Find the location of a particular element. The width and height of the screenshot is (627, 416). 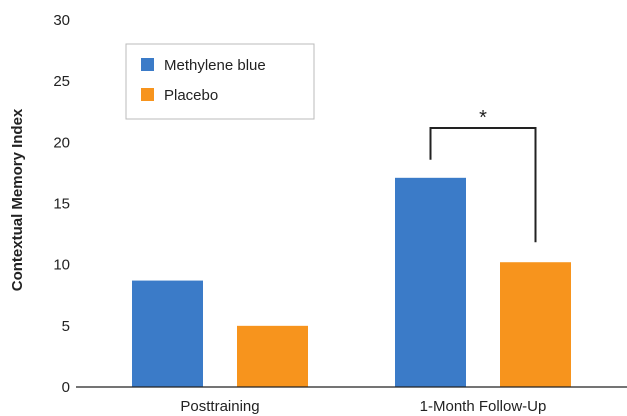

significance-asterisk: * is located at coordinates (483, 118).